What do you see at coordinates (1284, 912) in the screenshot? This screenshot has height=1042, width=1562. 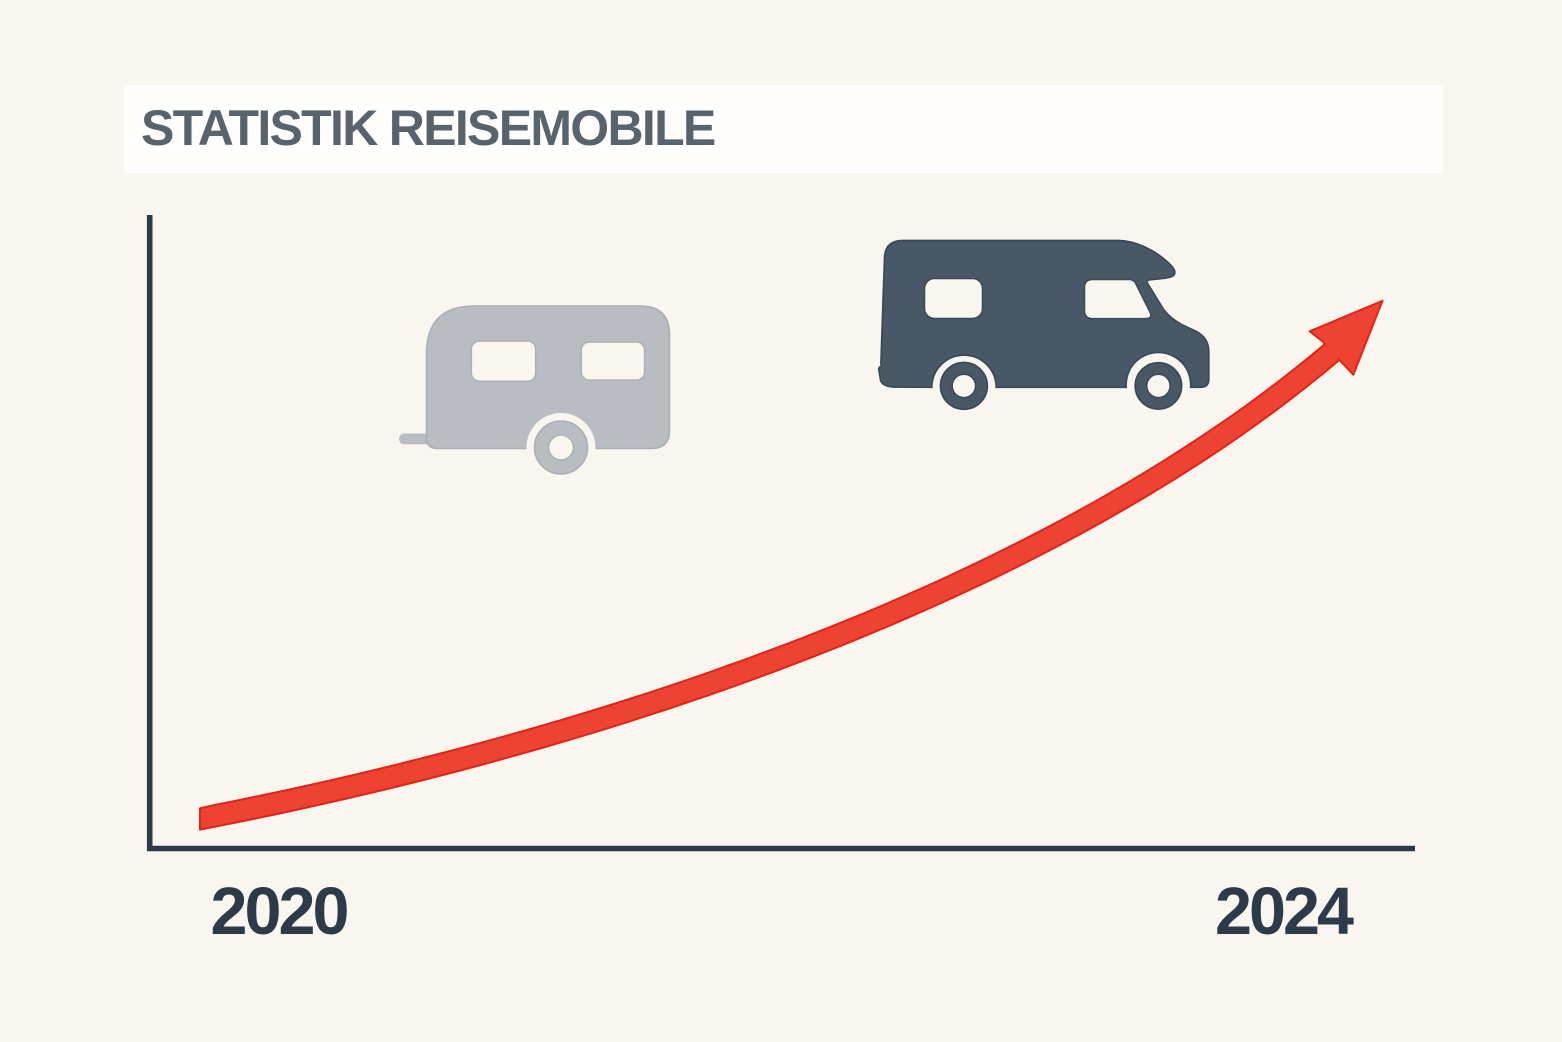 I see `svg-text: 2024` at bounding box center [1284, 912].